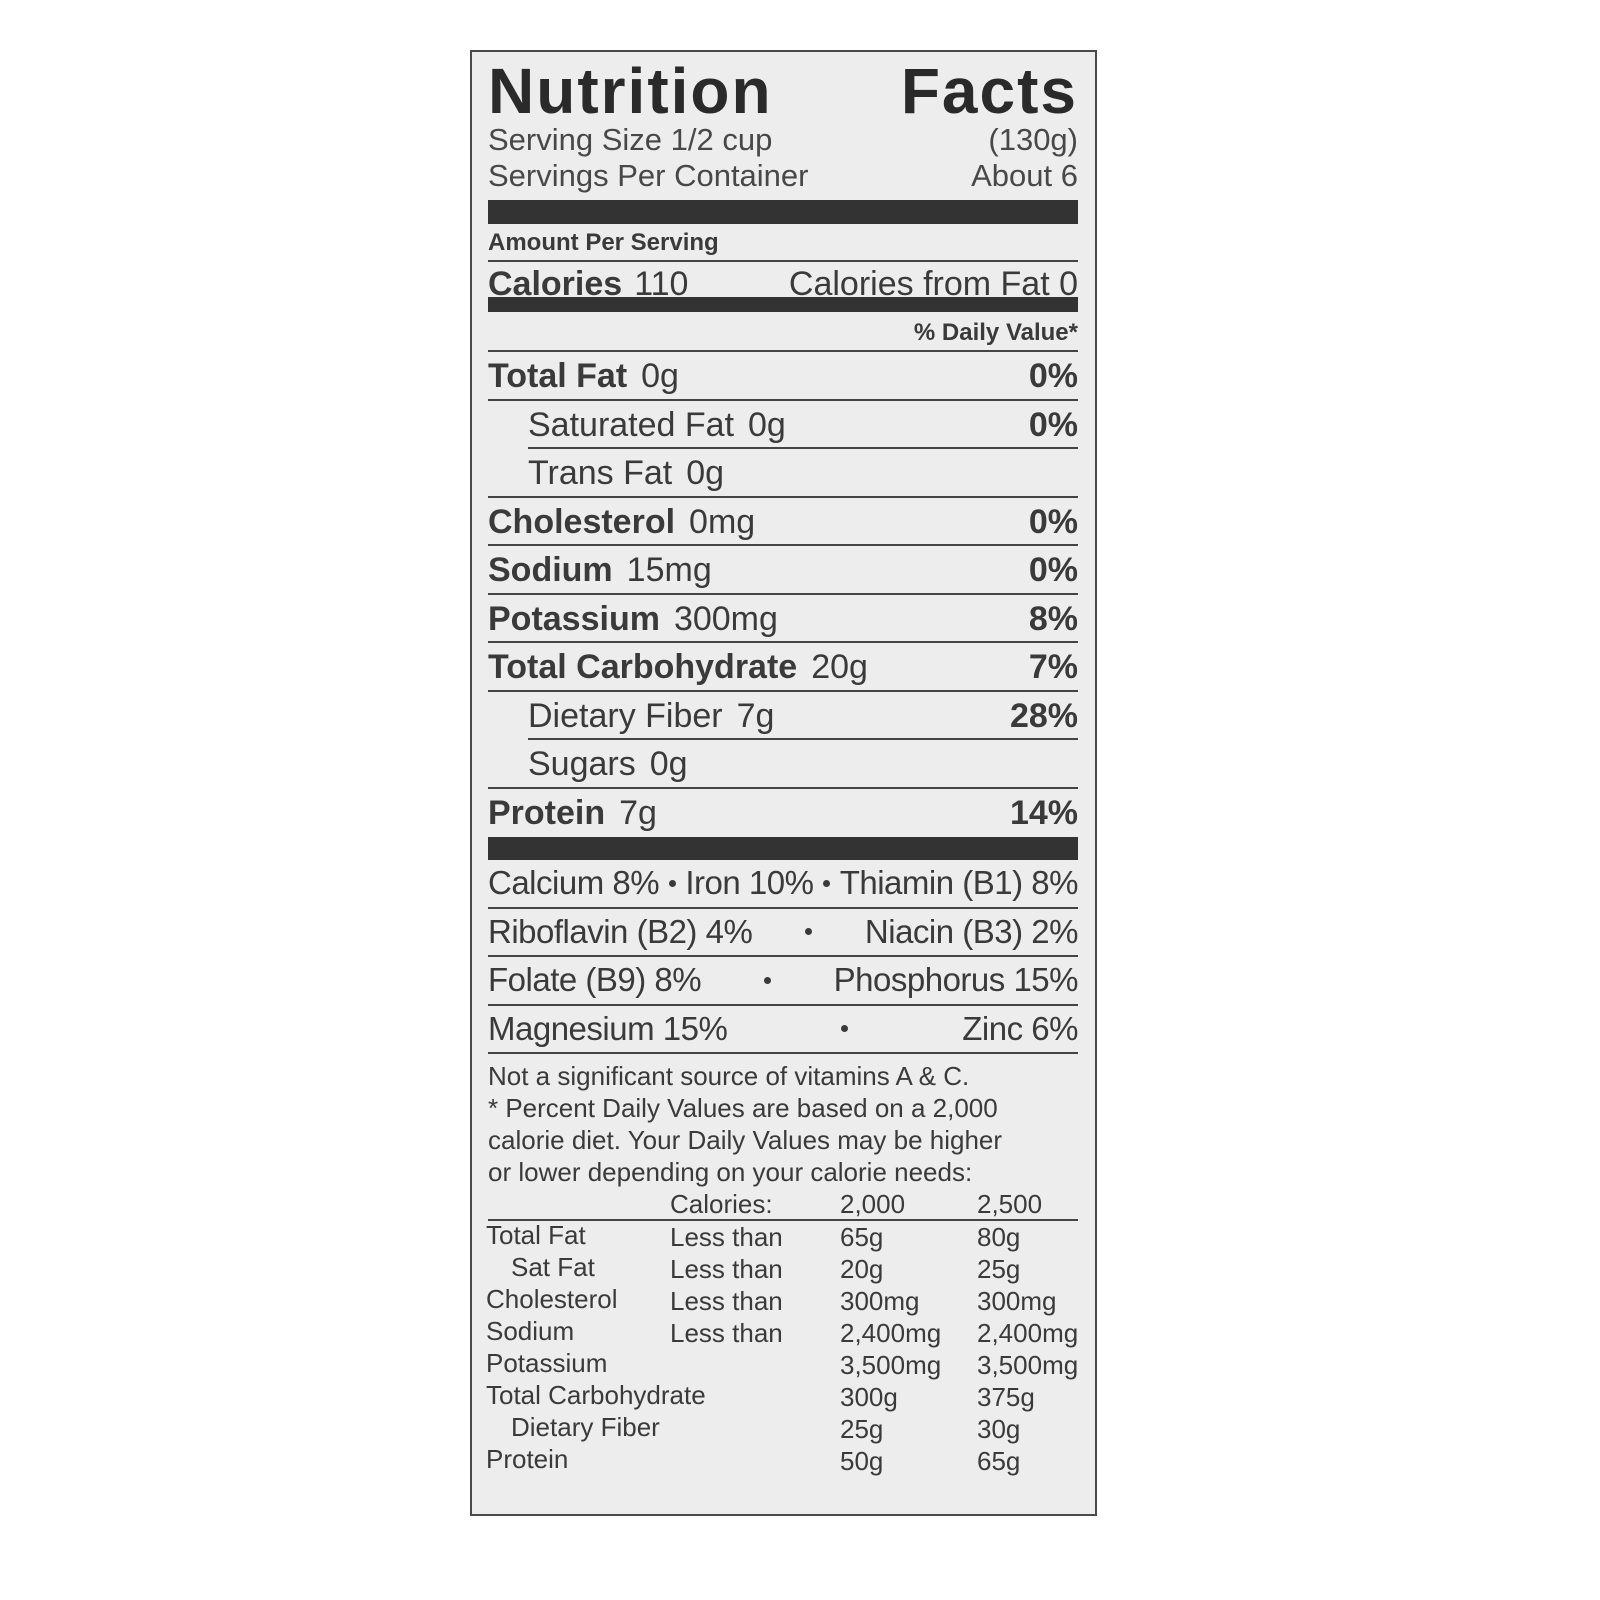 The image size is (1600, 1600). Describe the element at coordinates (536, 1235) in the screenshot. I see `reference-name: Total Fat` at that location.